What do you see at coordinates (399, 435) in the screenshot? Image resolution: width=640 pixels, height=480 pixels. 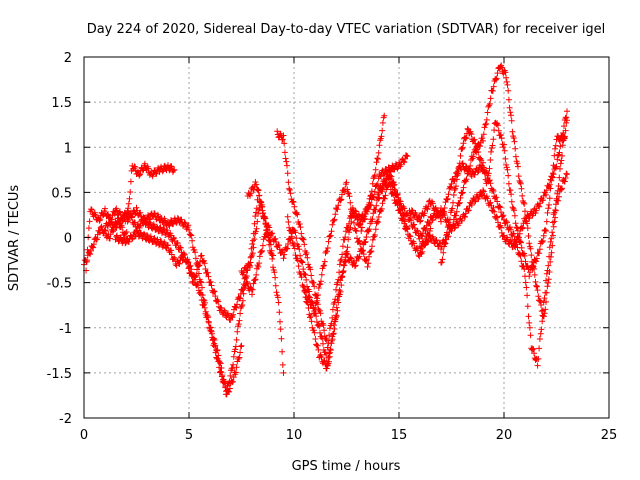 I see `x-tick-label: 15` at bounding box center [399, 435].